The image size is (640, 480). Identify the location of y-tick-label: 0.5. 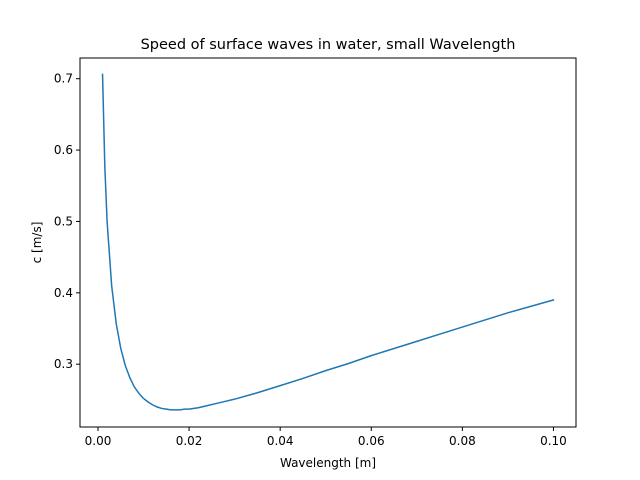
(63, 221).